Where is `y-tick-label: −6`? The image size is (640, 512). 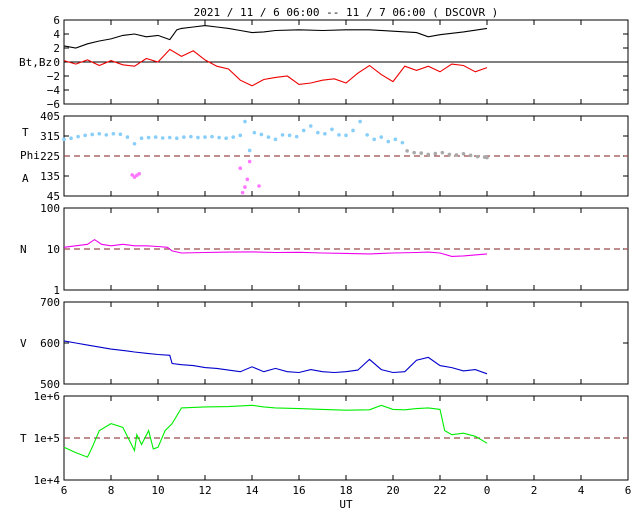
y-tick-label: −6 is located at coordinates (53, 104).